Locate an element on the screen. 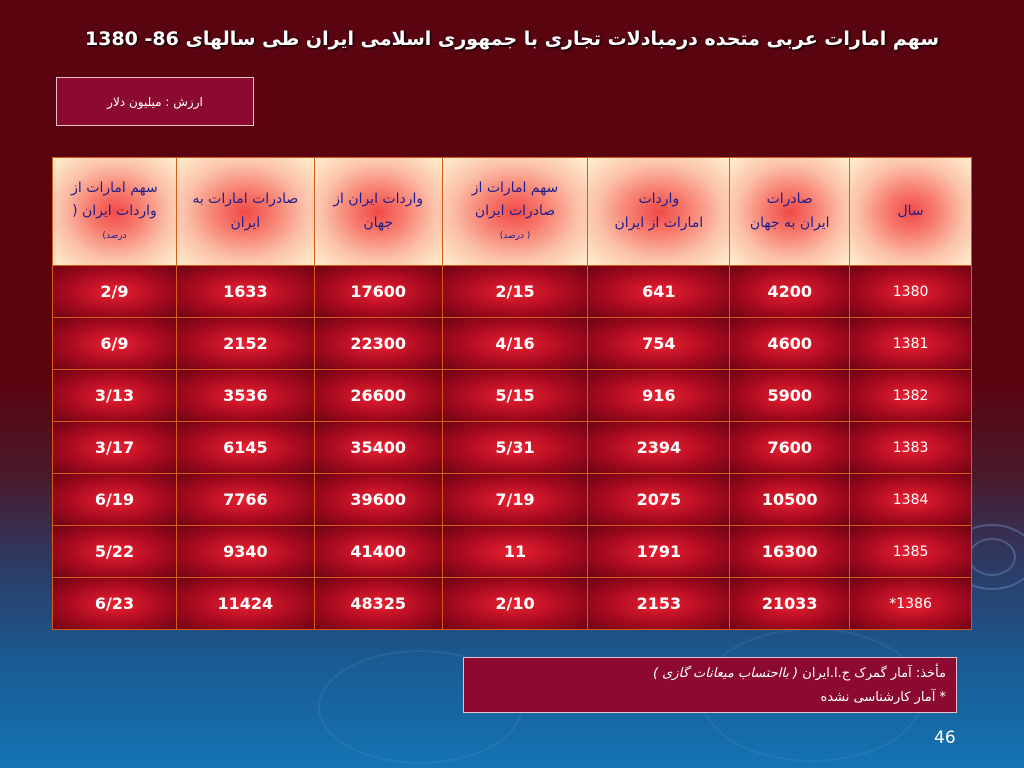 Image resolution: width=1024 pixels, height=768 pixels. header-iran-imports-world: واردات ایران از جهان is located at coordinates (378, 211).